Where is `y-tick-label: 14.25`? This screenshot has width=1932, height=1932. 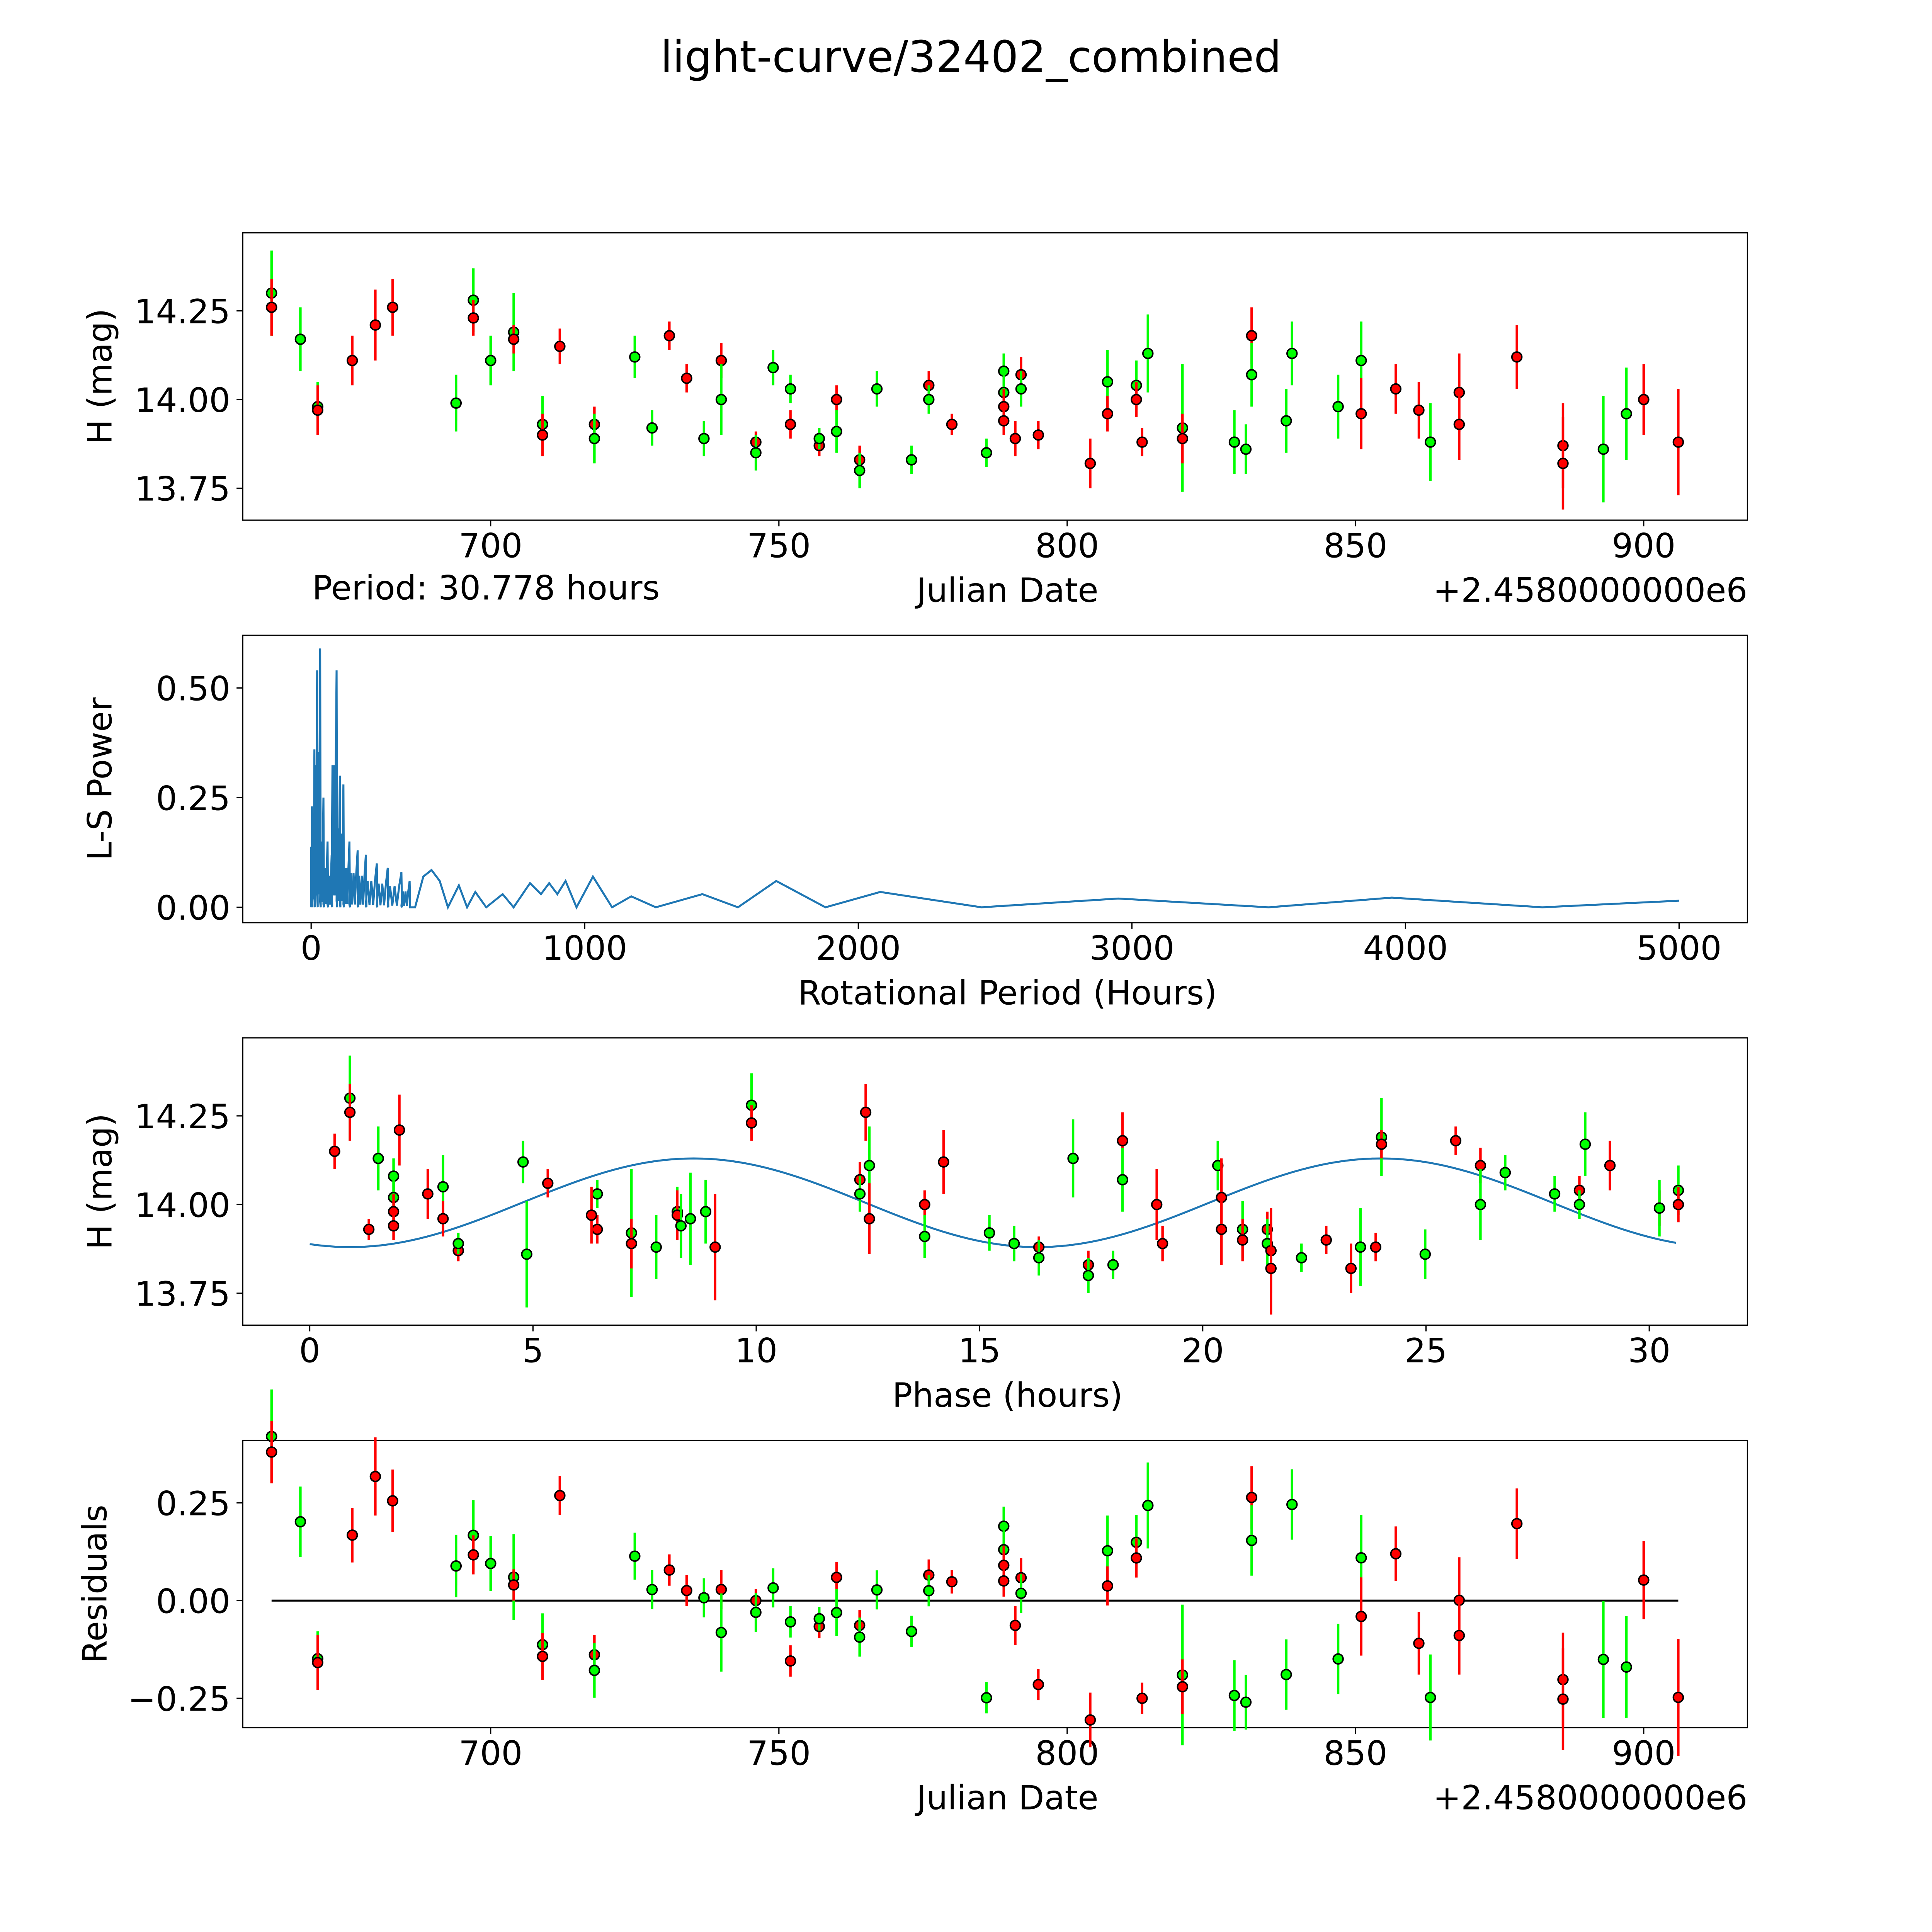
y-tick-label: 14.25 is located at coordinates (182, 1117).